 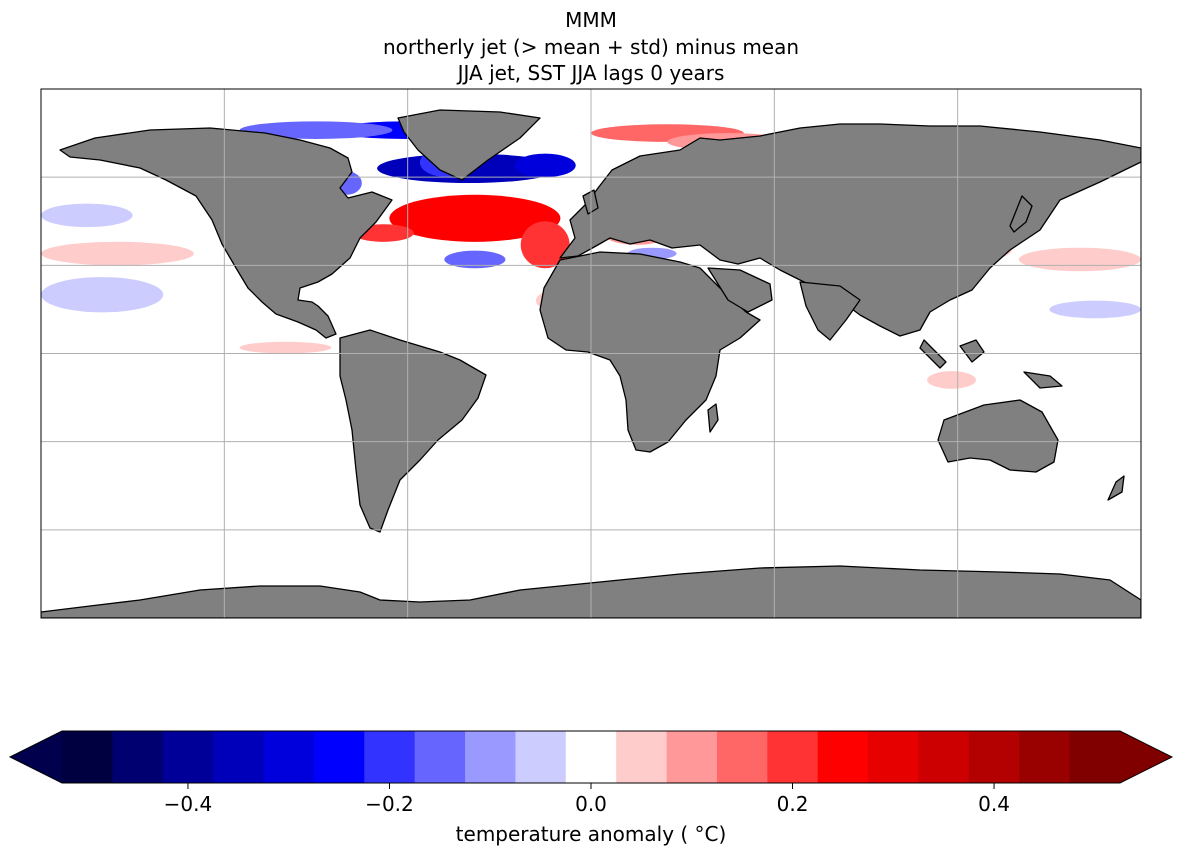 What do you see at coordinates (830, 311) in the screenshot?
I see `india` at bounding box center [830, 311].